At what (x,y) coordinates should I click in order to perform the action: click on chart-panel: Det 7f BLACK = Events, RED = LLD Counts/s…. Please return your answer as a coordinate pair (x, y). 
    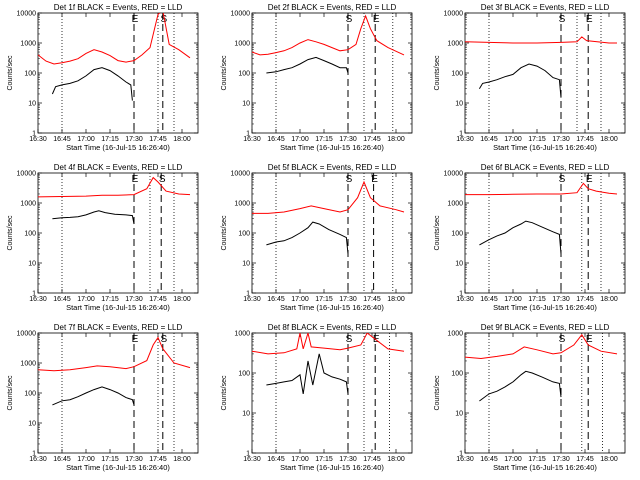
    Looking at the image, I should click on (103, 397).